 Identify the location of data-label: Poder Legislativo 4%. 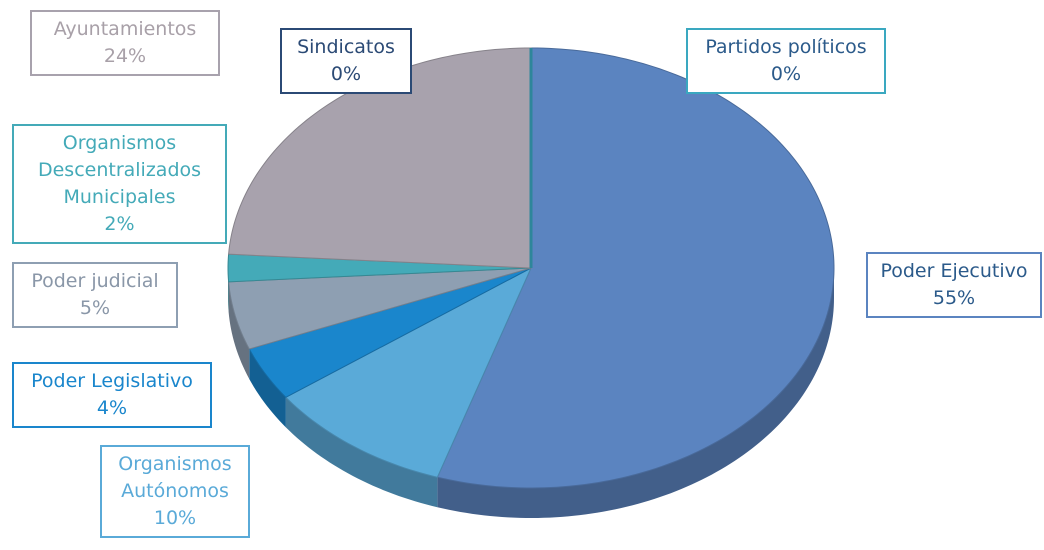
(112, 395).